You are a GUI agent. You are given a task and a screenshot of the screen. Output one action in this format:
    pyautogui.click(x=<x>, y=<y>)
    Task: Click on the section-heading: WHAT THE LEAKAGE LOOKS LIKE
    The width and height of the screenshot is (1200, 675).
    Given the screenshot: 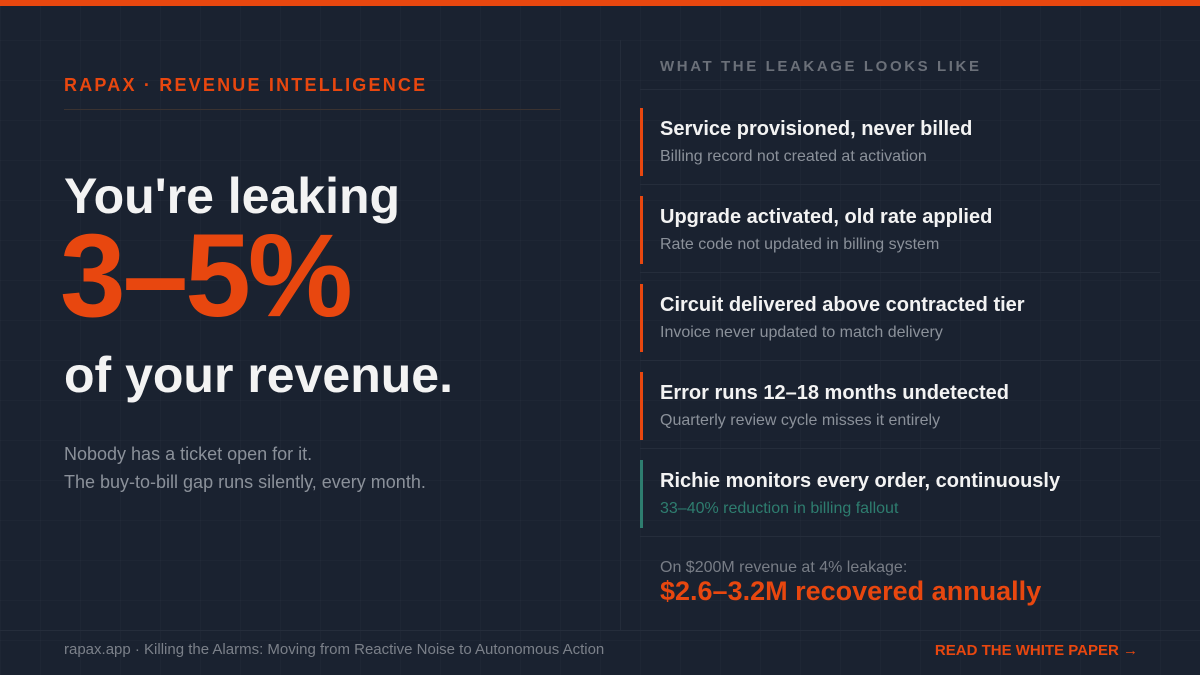 What is the action you would take?
    pyautogui.click(x=821, y=66)
    